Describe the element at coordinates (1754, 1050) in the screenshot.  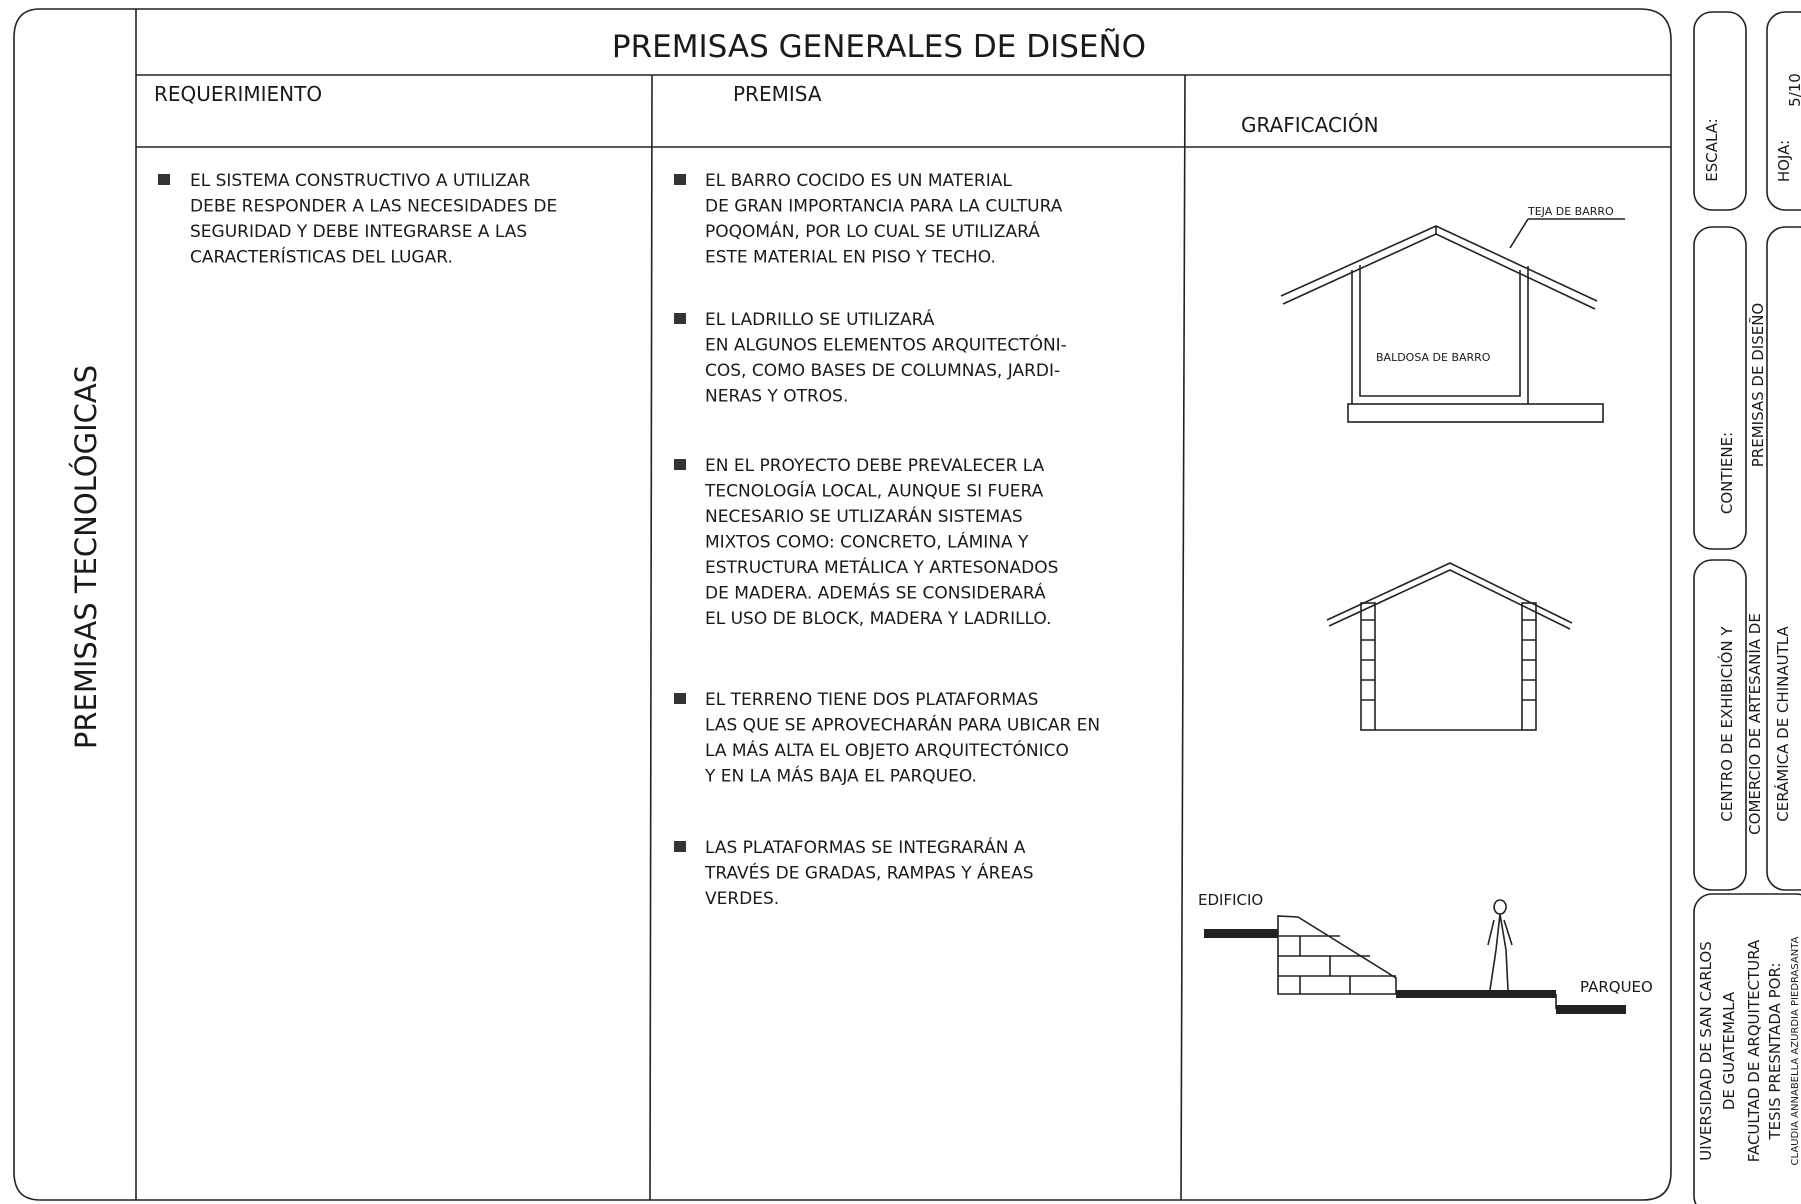
I see `title-block-text: FACULTAD DE ARQUITECTURA` at that location.